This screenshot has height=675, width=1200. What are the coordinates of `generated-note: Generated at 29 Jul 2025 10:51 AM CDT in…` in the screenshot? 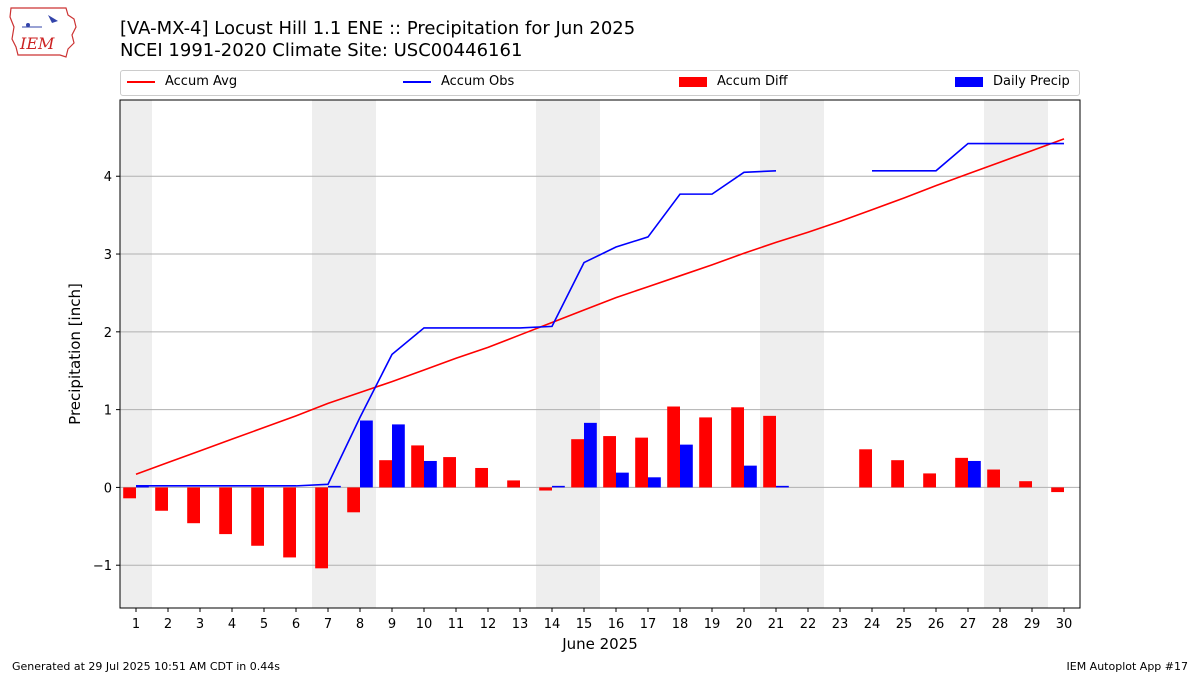 It's located at (146, 666).